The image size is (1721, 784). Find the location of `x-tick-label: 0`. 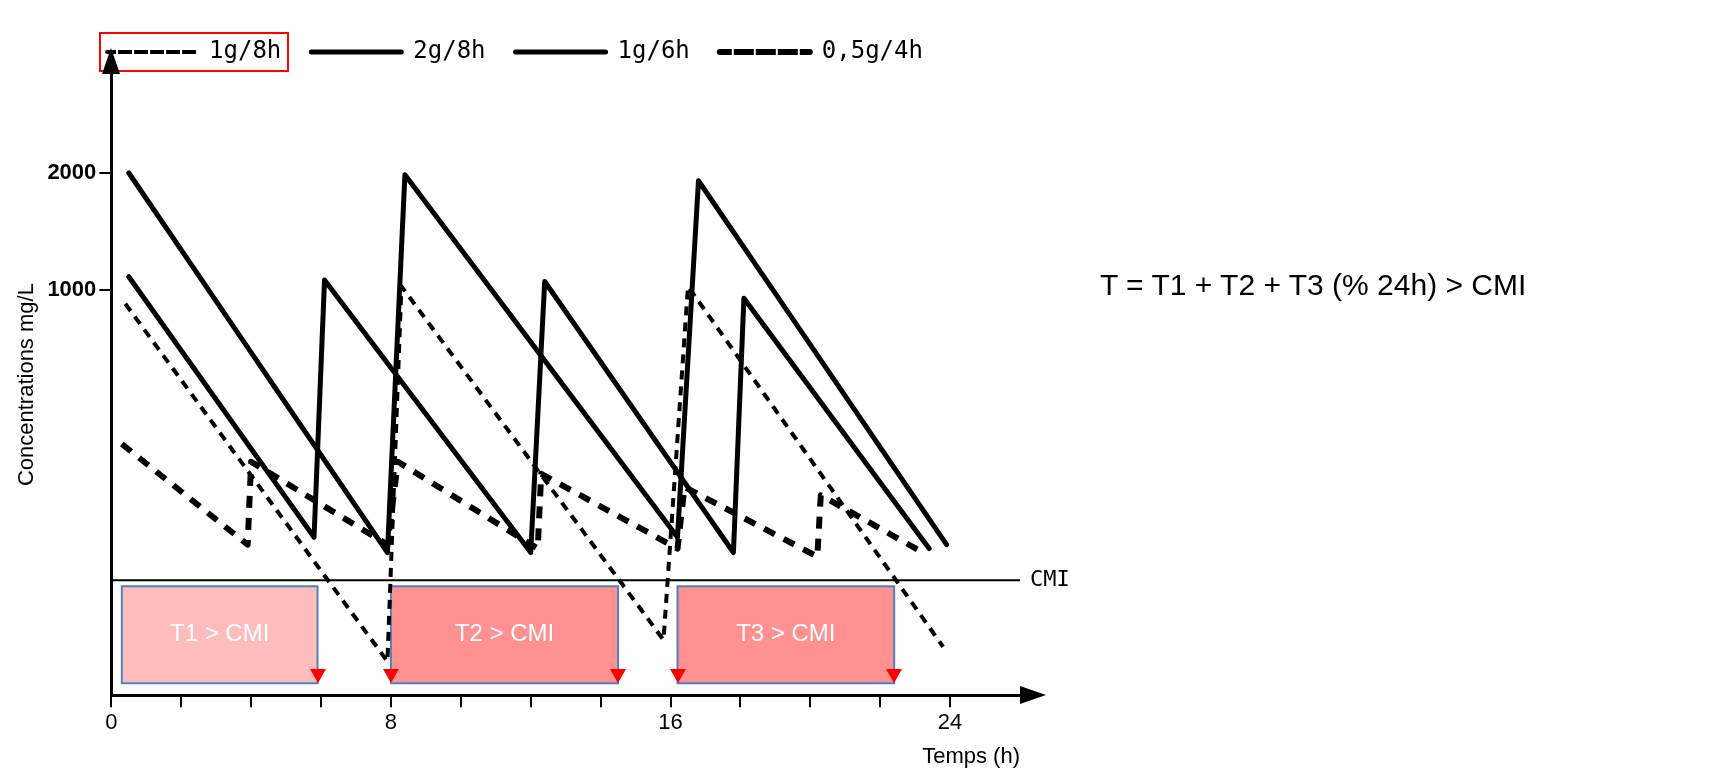

x-tick-label: 0 is located at coordinates (111, 722).